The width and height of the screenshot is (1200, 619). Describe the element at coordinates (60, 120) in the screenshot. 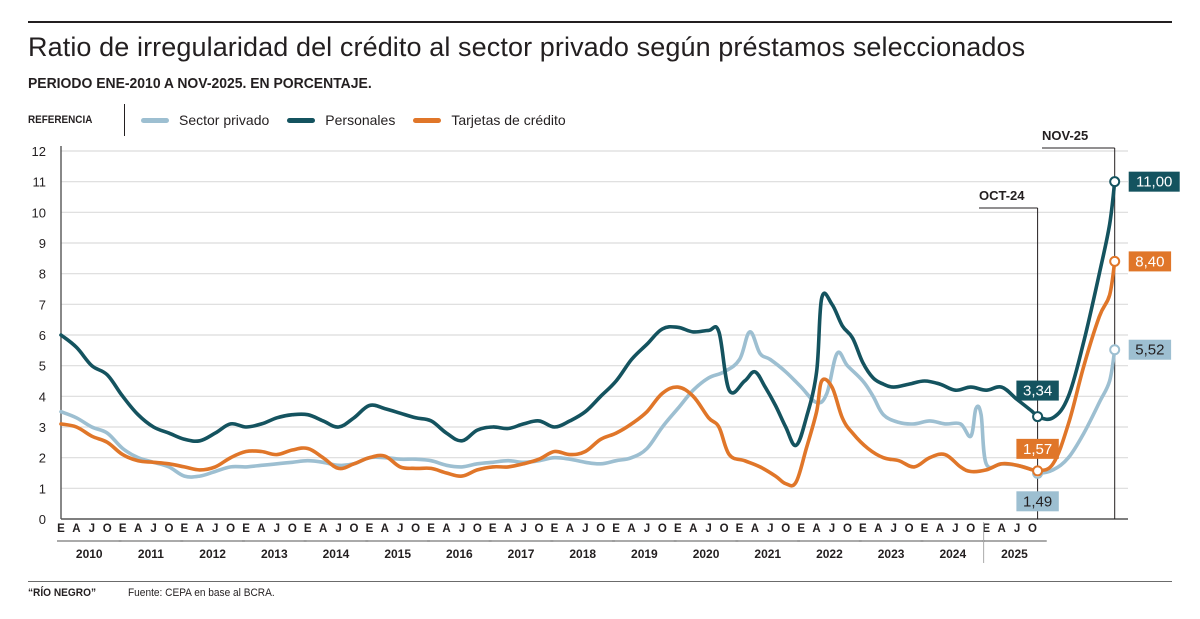

I see `legend-label: REFERENCIA` at that location.